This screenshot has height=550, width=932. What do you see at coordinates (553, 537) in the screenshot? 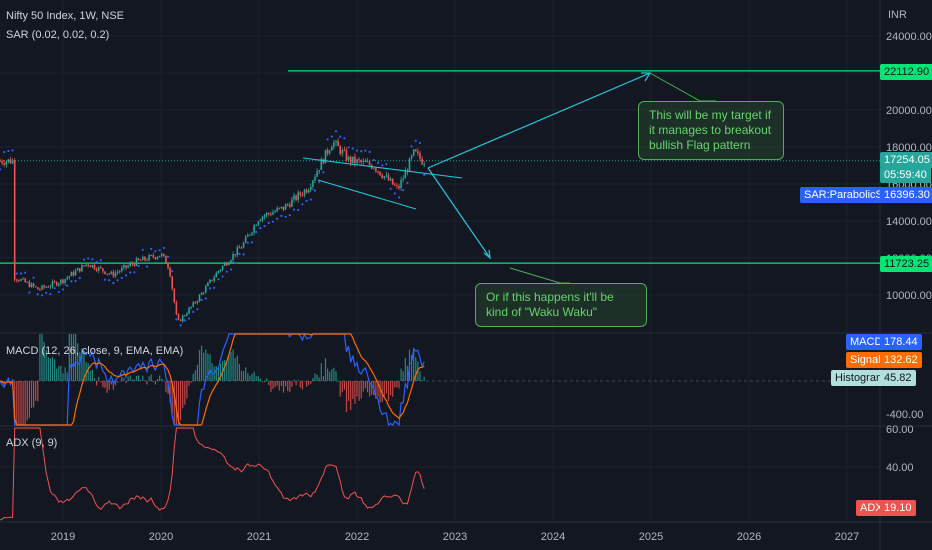
I see `time-axis-label: 2024` at bounding box center [553, 537].